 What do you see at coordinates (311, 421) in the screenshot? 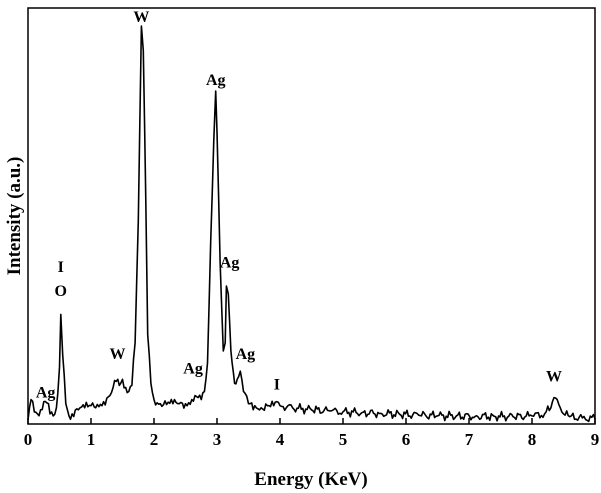
I see `x-axis-ticks` at bounding box center [311, 421].